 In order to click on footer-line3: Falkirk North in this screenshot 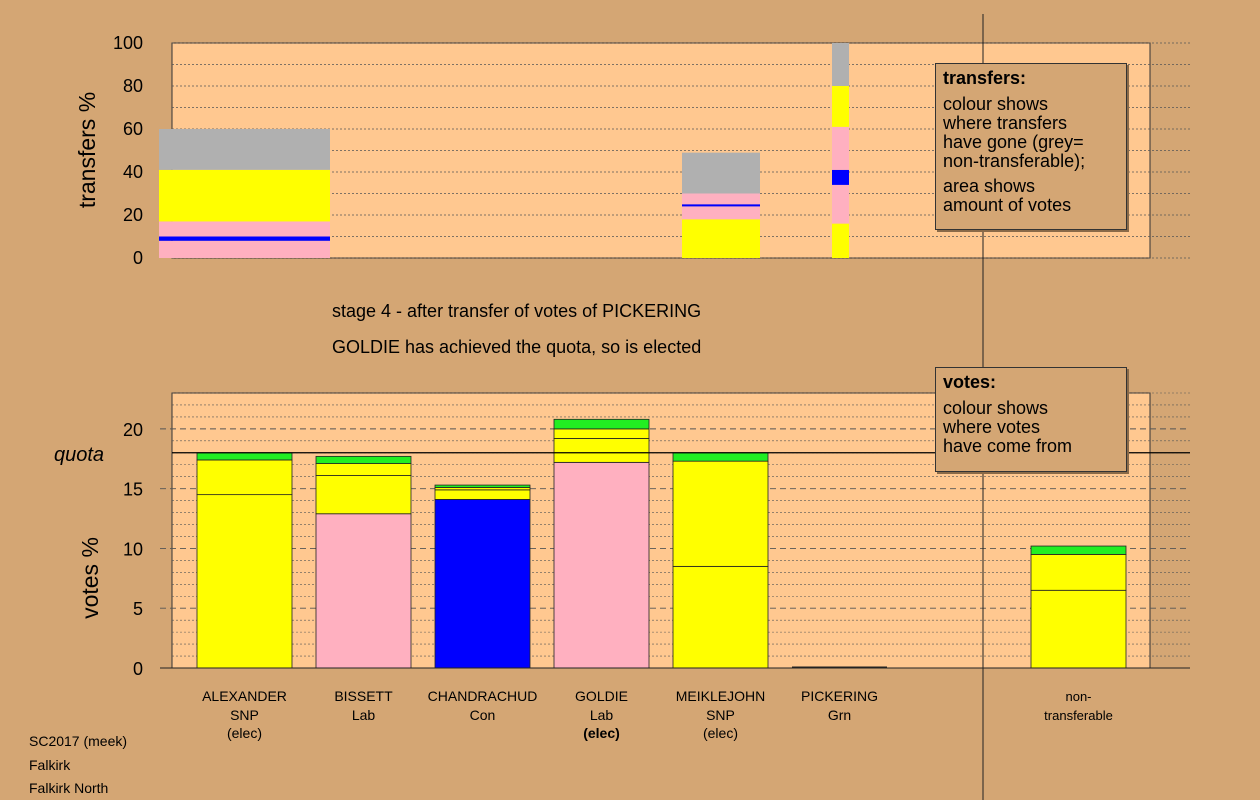, I will do `click(68, 788)`.